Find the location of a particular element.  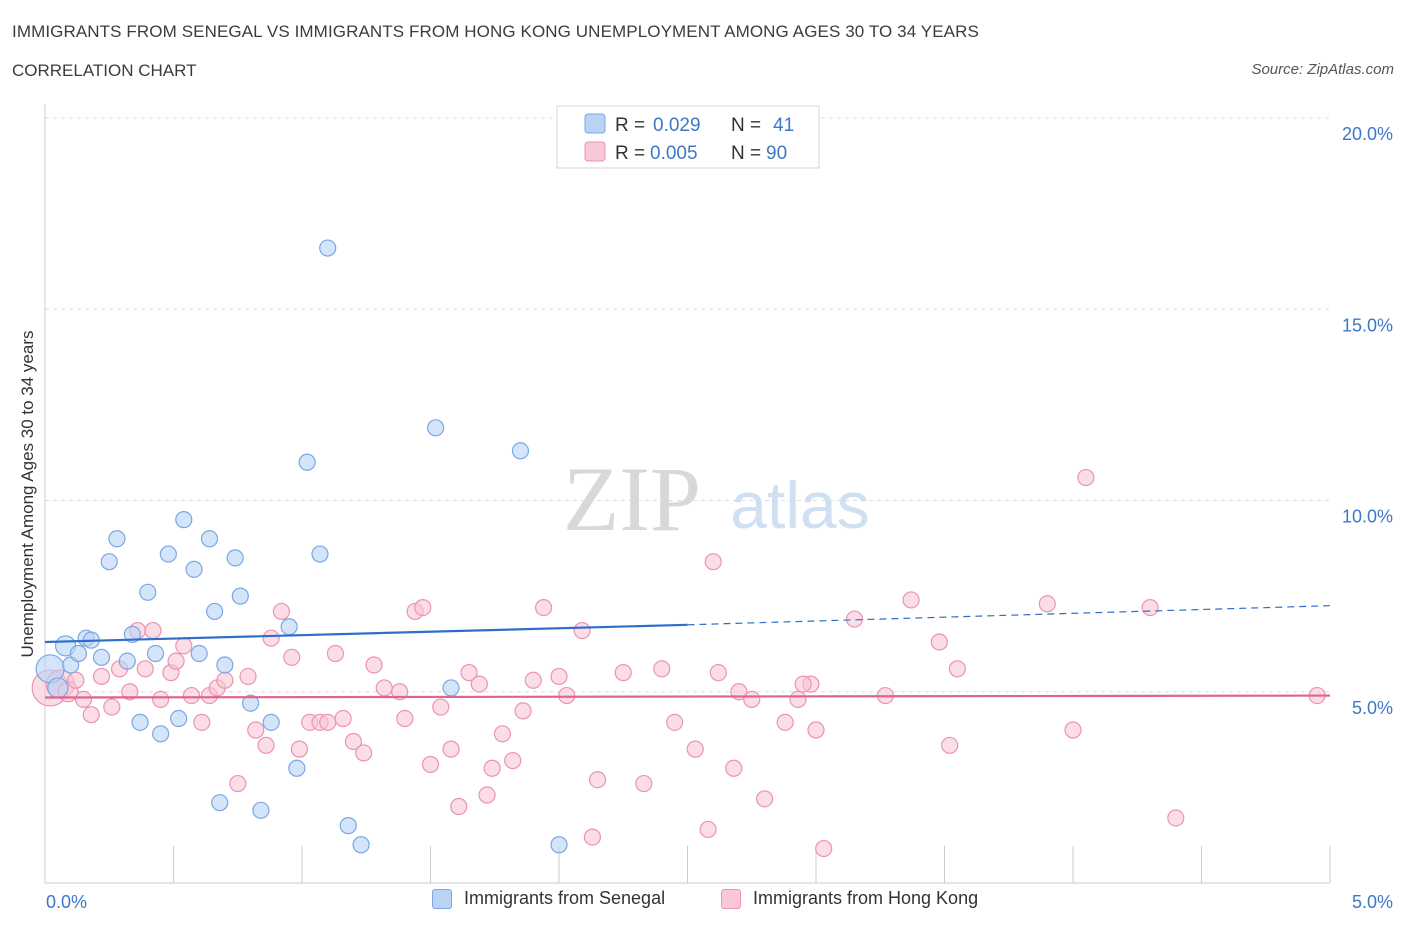

chart-source: Source: ZipAtlas.com is located at coordinates (1322, 69).